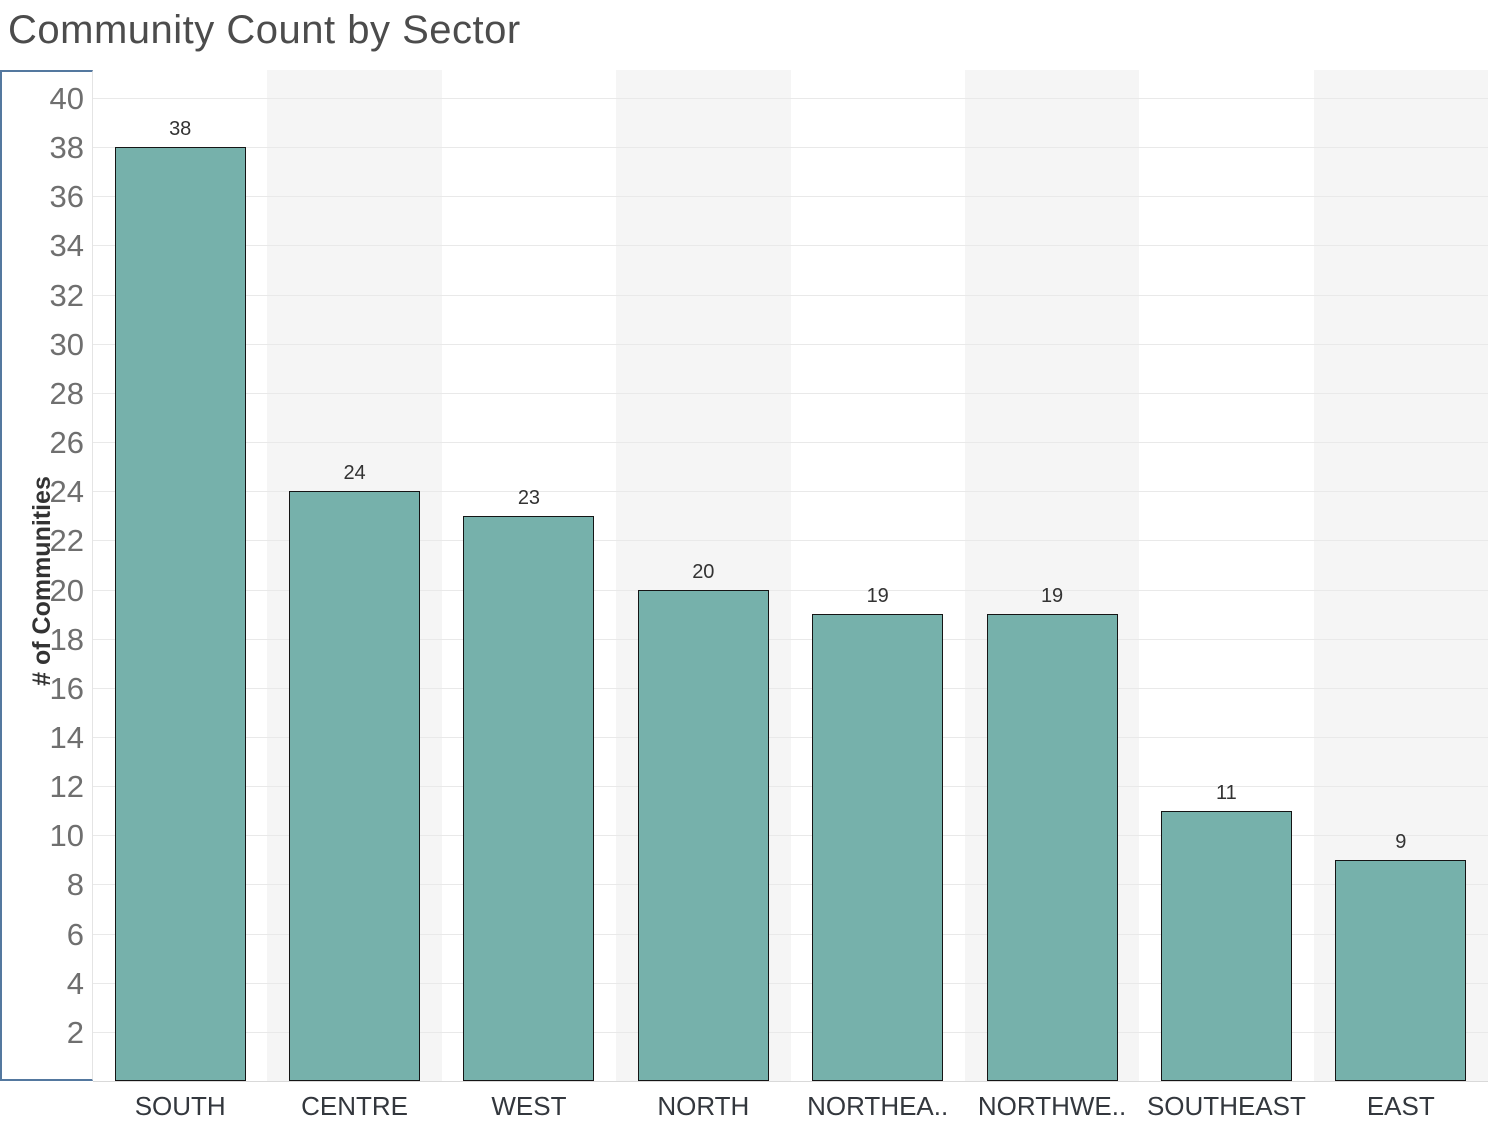 The image size is (1488, 1126). What do you see at coordinates (66, 737) in the screenshot?
I see `y-tick-label-14: 14` at bounding box center [66, 737].